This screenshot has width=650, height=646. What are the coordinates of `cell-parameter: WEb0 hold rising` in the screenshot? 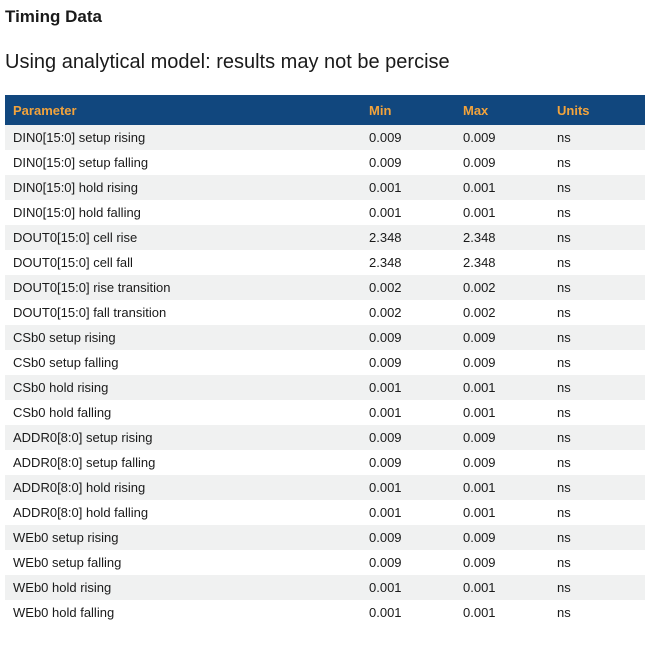 It's located at (62, 587).